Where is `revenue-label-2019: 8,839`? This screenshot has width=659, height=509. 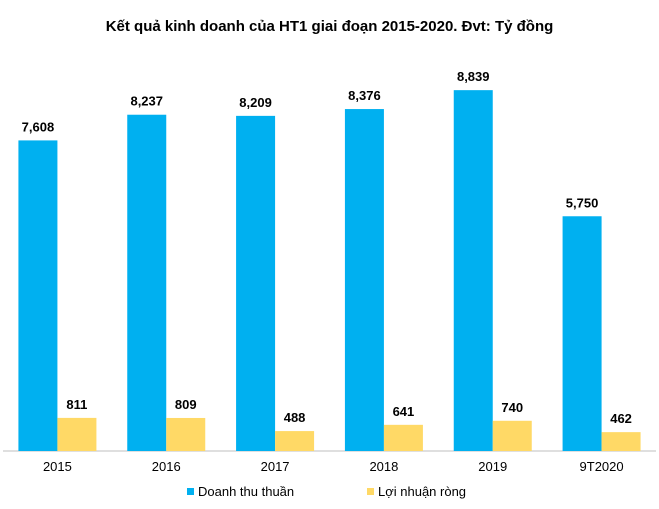 revenue-label-2019: 8,839 is located at coordinates (473, 76).